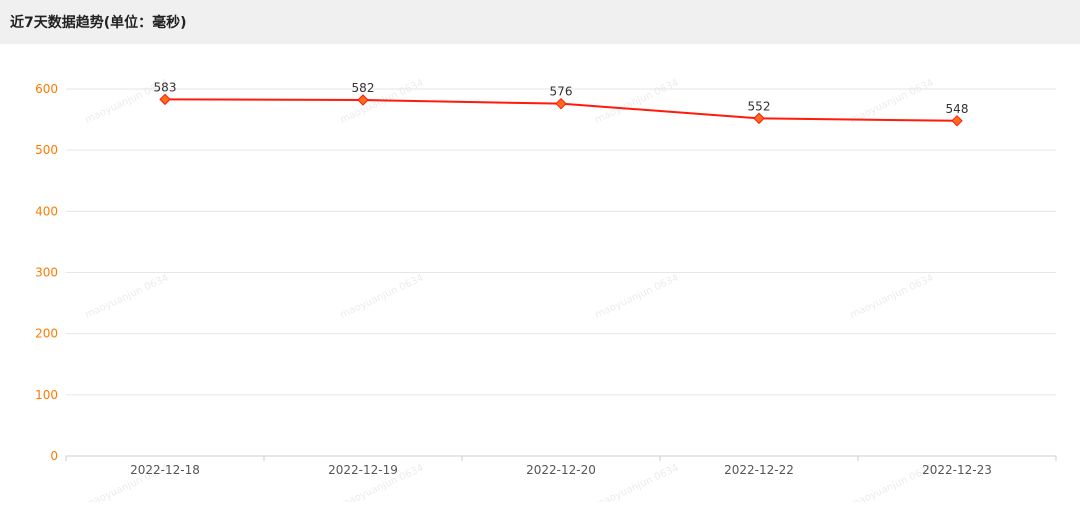 The image size is (1080, 506). What do you see at coordinates (46, 211) in the screenshot?
I see `y-tick-label: 400` at bounding box center [46, 211].